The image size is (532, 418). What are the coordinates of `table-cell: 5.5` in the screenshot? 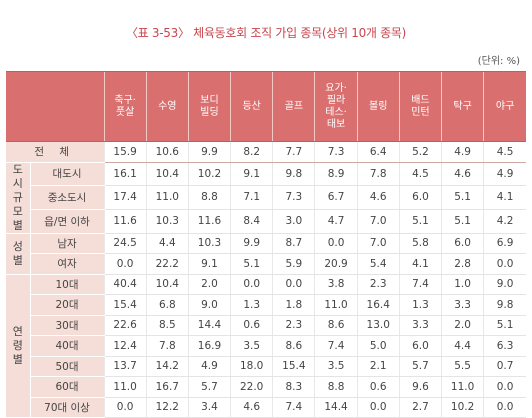 It's located at (462, 366).